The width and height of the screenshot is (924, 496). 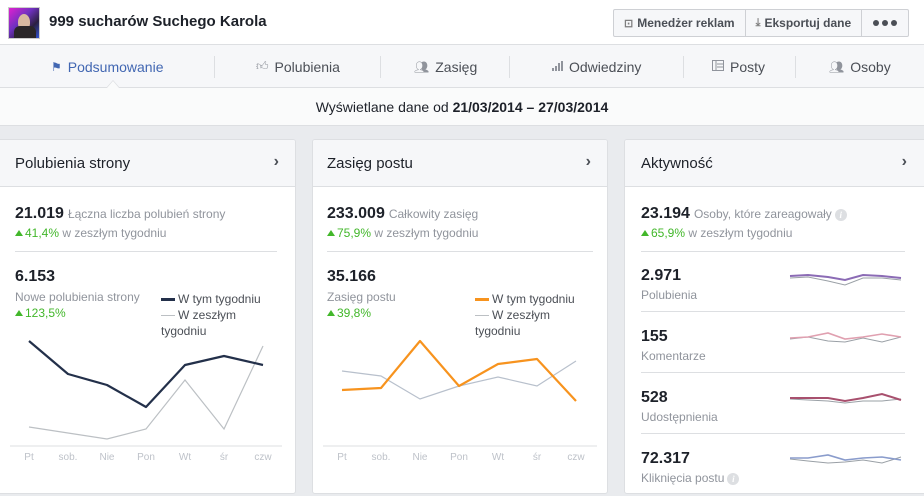 I want to click on x-label: Nie, so click(x=420, y=457).